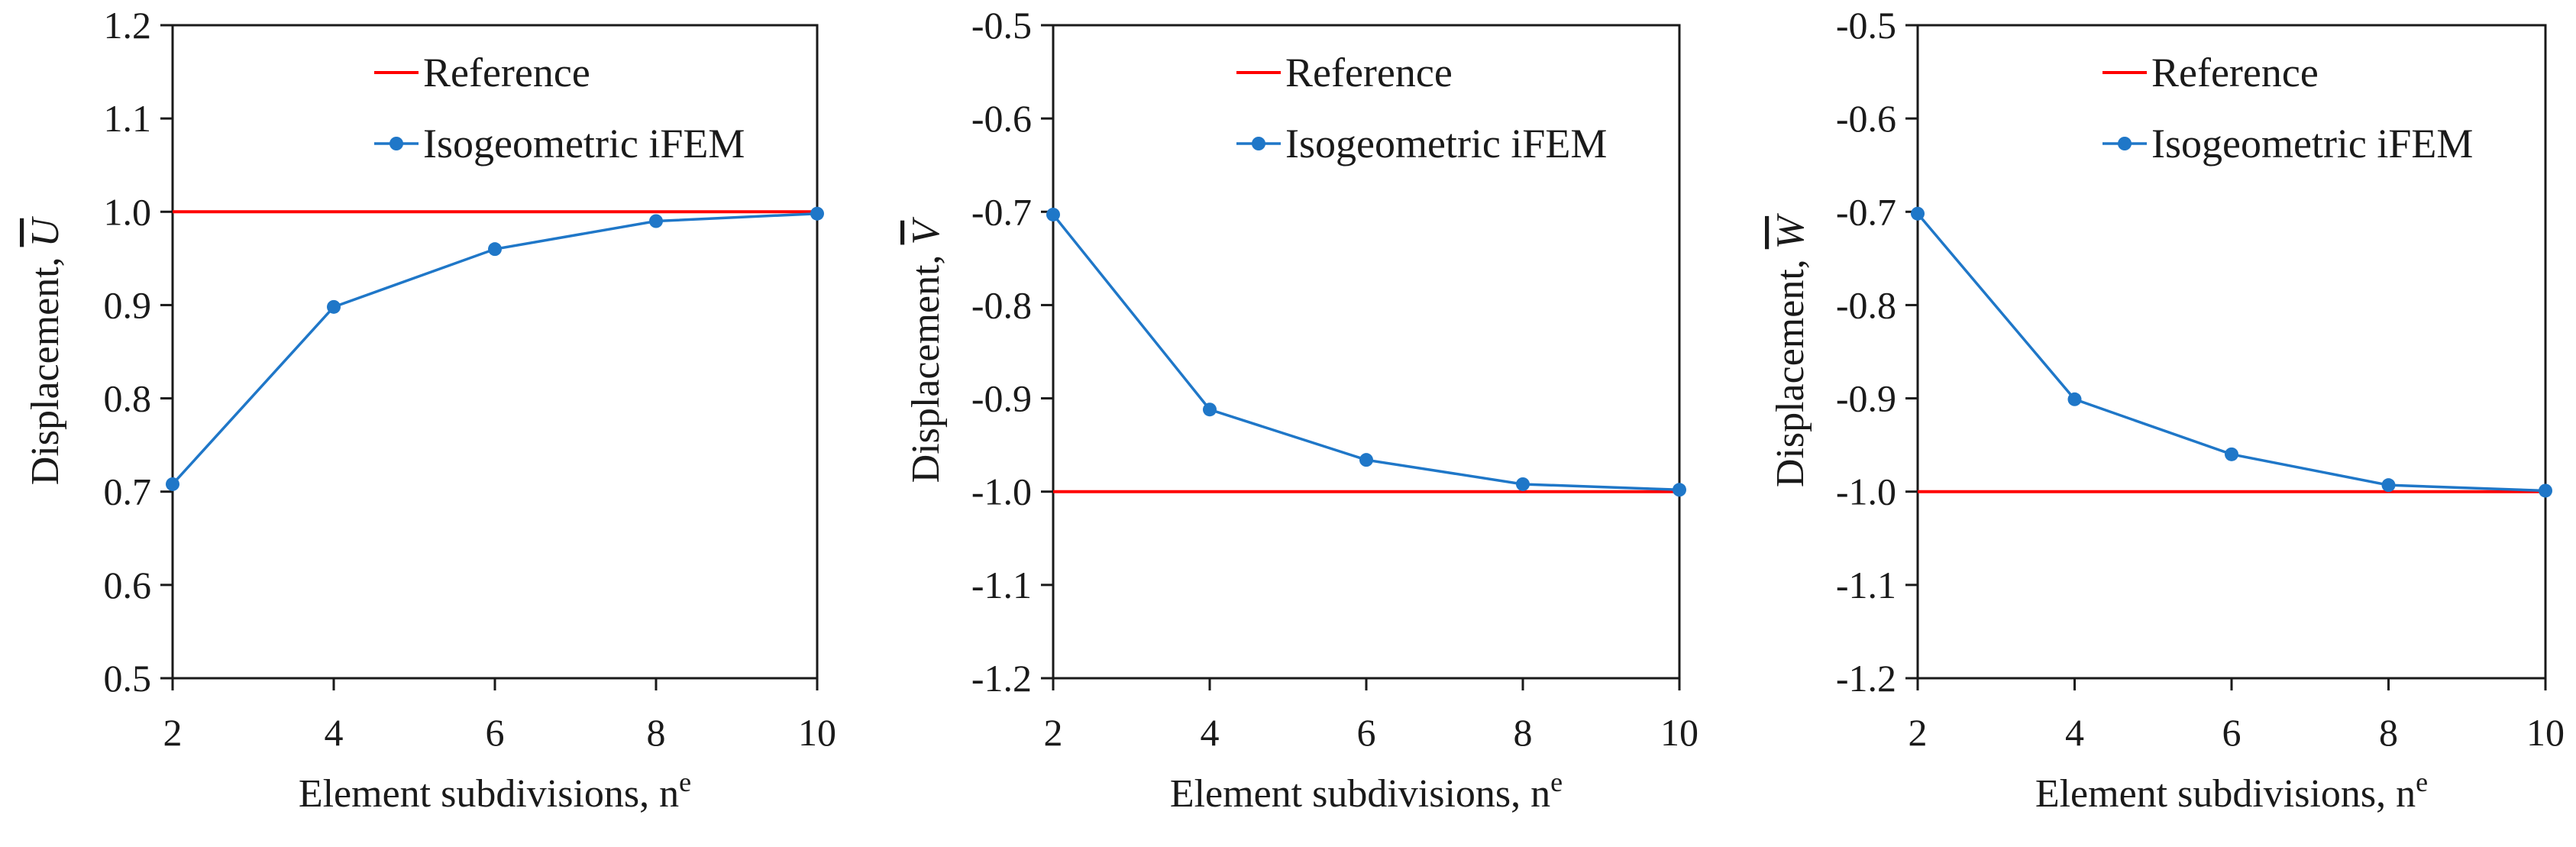  I want to click on y-axis-title: Displacement, U, so click(45, 350).